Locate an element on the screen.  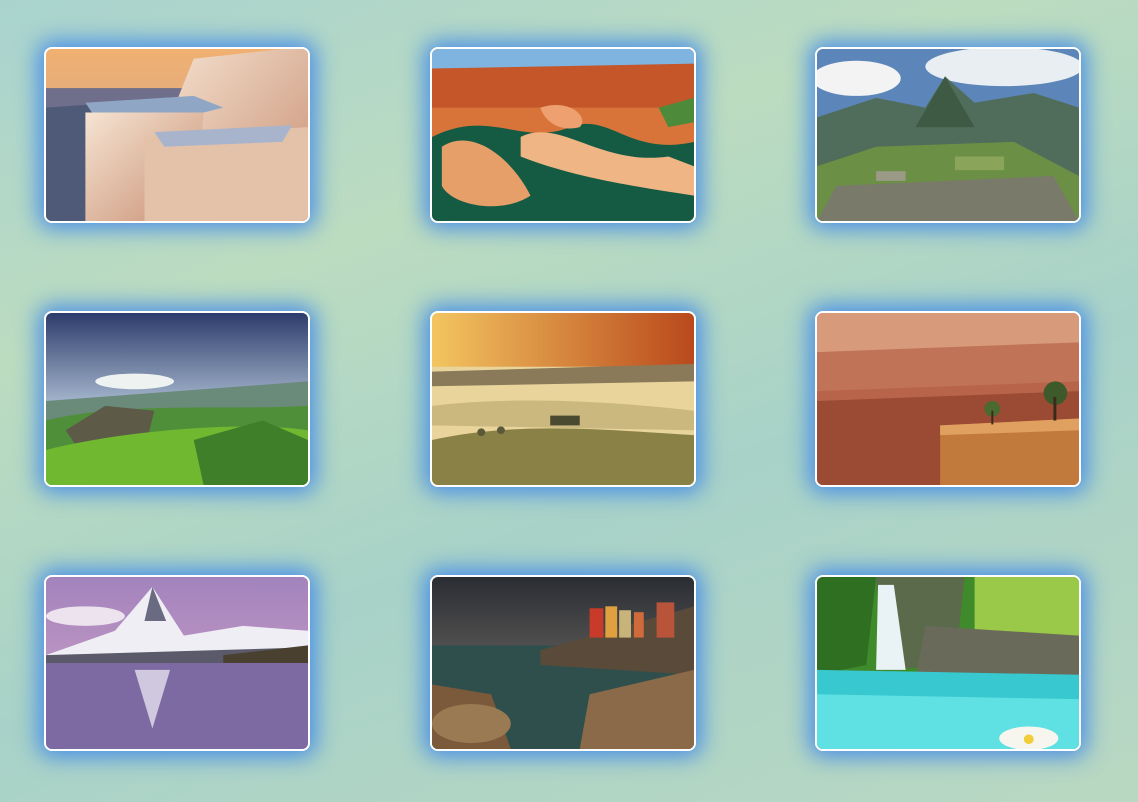
photo-card-canyon-bend is located at coordinates (563, 135).